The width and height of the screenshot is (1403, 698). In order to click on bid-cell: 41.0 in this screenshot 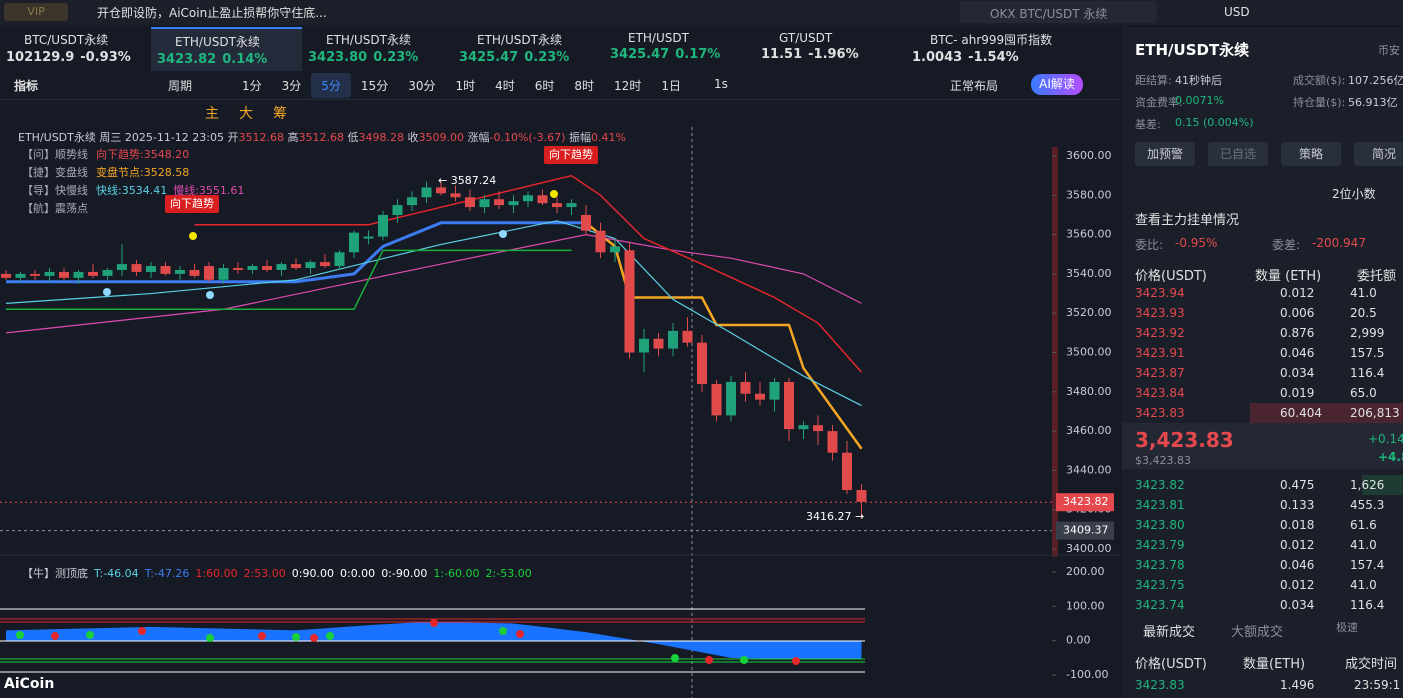, I will do `click(1363, 585)`.